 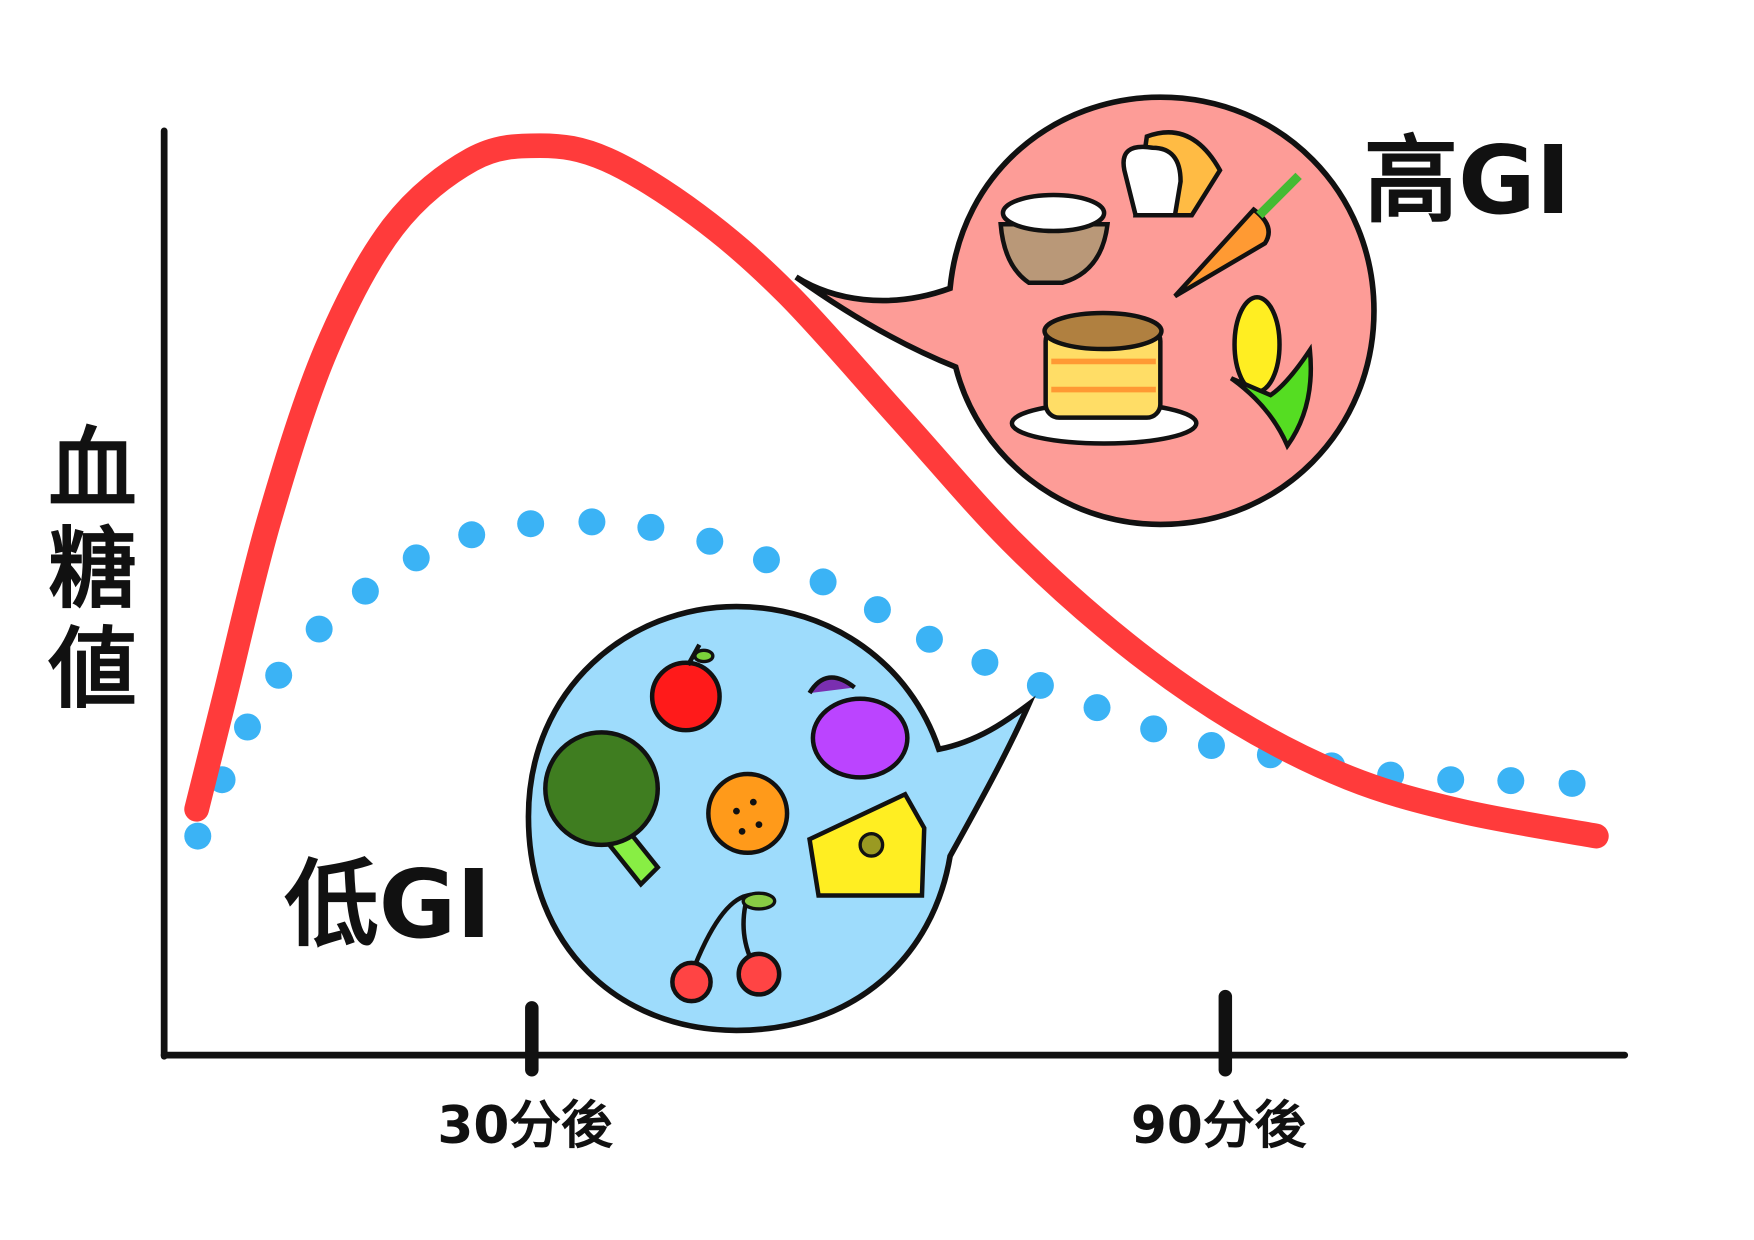 What do you see at coordinates (685, 688) in the screenshot?
I see `apple-icon` at bounding box center [685, 688].